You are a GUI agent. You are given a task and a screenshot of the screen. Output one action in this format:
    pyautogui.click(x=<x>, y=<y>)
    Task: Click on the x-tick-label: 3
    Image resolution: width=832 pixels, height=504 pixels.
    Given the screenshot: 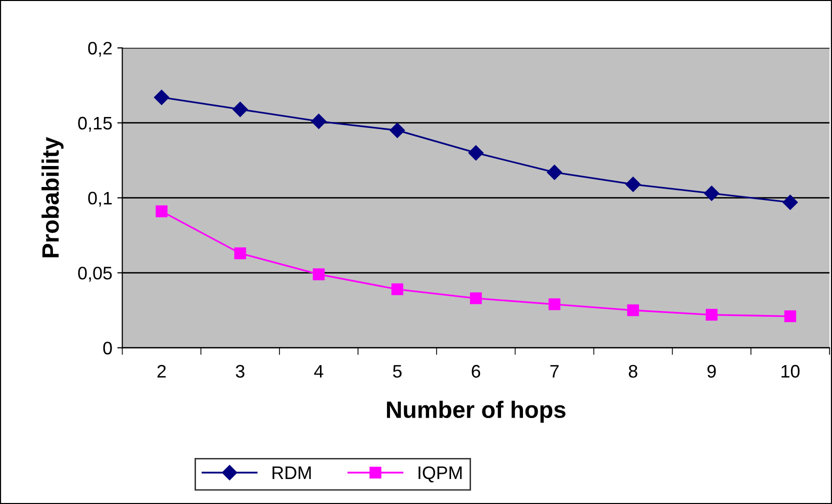 What is the action you would take?
    pyautogui.click(x=240, y=371)
    